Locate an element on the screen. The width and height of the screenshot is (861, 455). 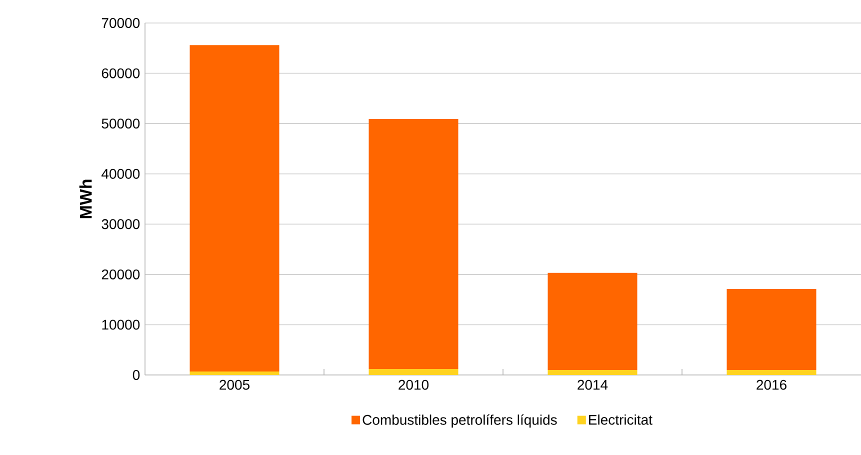
x-tick-label: 2005 is located at coordinates (235, 385).